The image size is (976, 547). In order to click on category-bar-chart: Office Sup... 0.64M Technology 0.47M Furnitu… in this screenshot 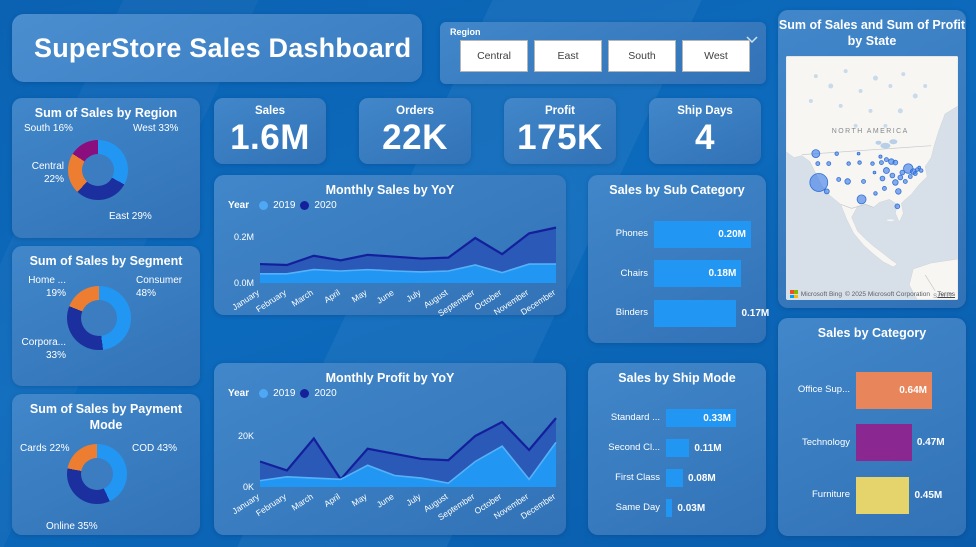, I will do `click(873, 443)`.